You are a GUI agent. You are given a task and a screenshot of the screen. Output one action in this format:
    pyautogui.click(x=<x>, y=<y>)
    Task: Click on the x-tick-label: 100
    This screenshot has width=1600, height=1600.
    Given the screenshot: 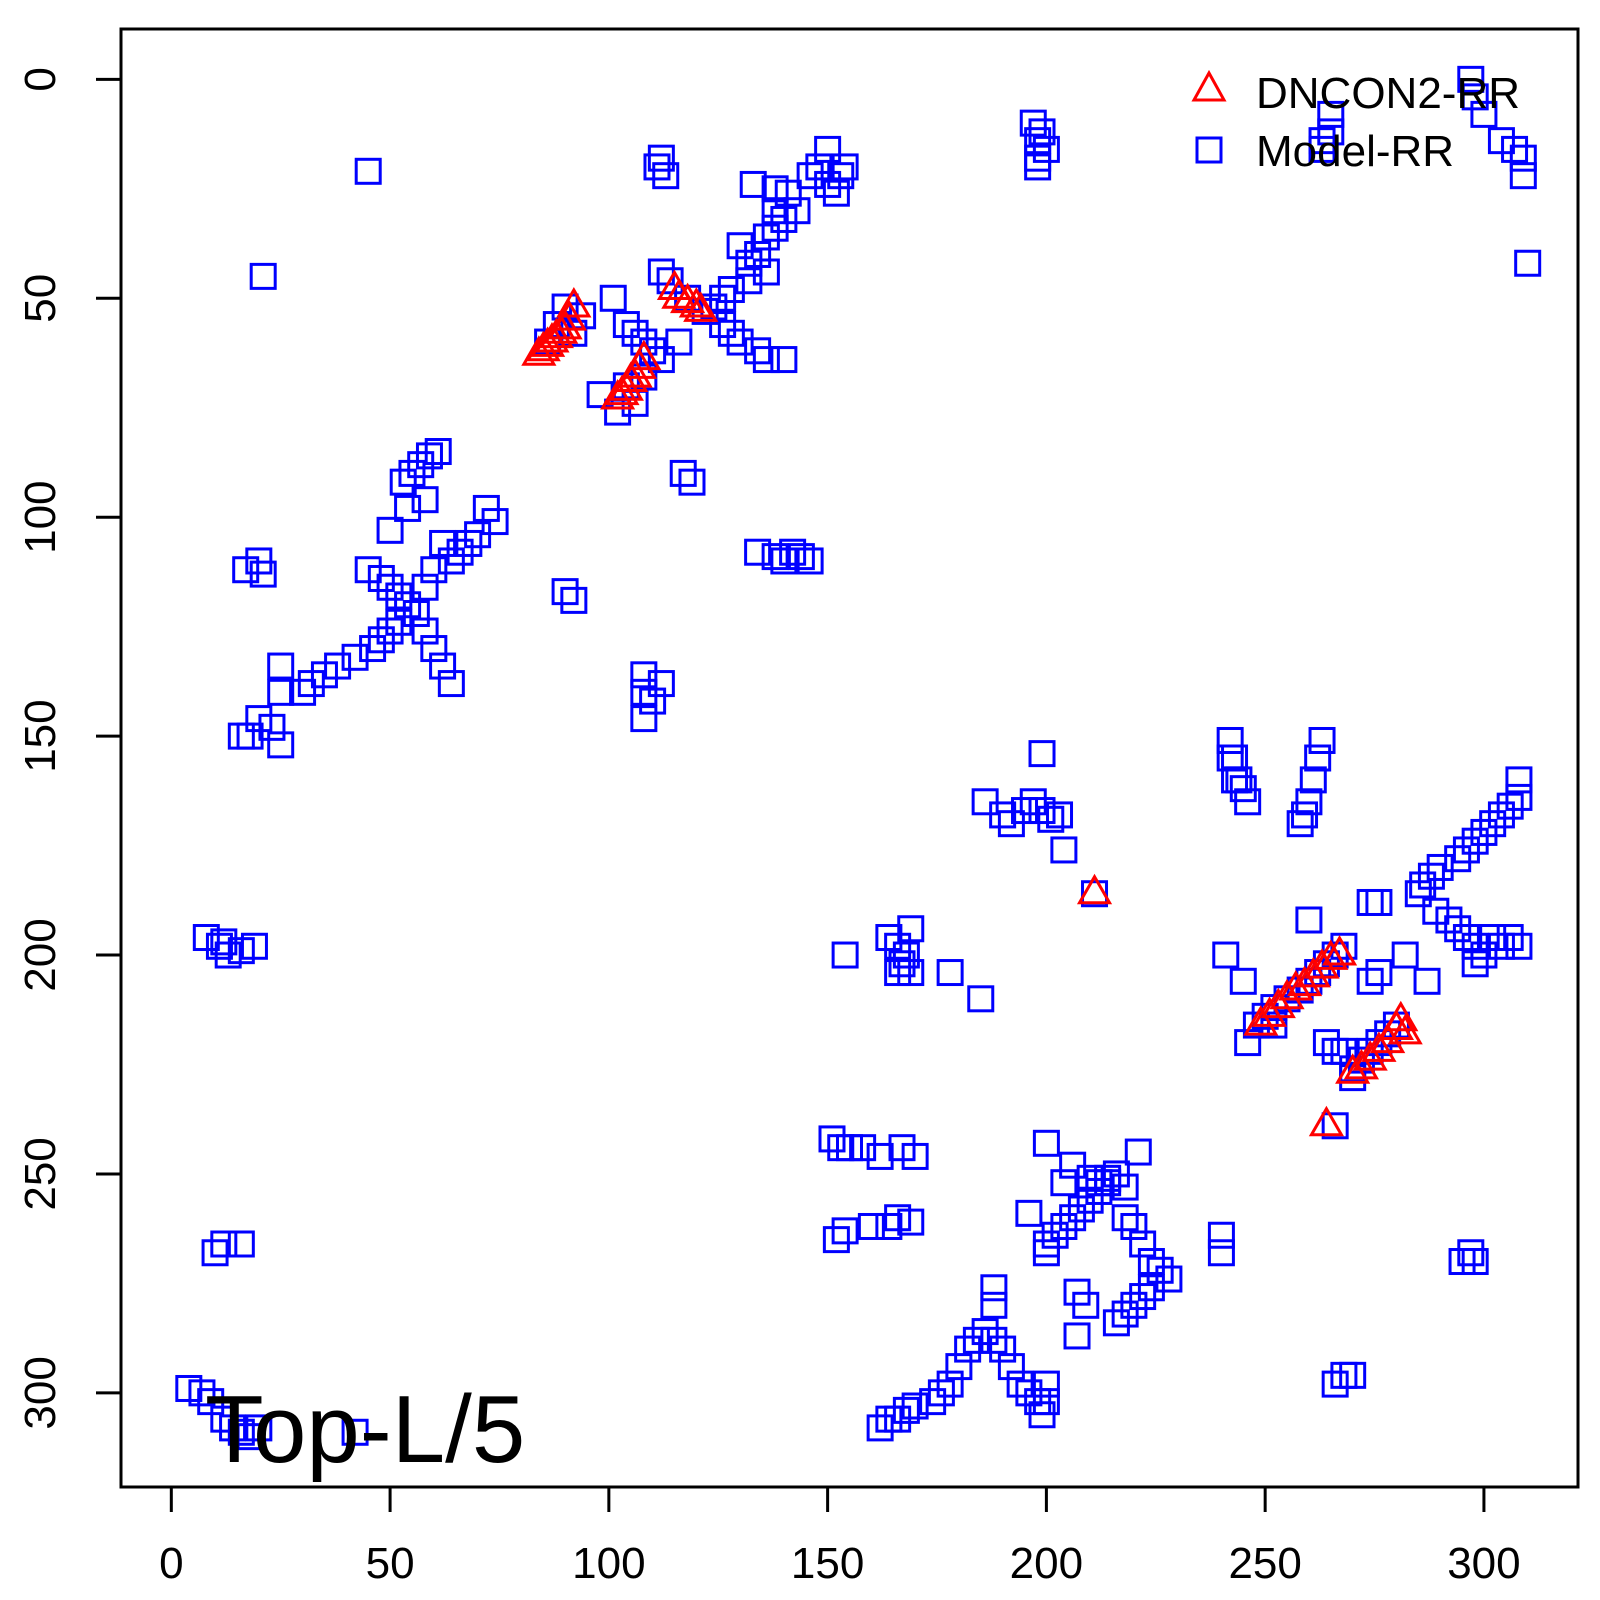 What is the action you would take?
    pyautogui.click(x=608, y=1563)
    